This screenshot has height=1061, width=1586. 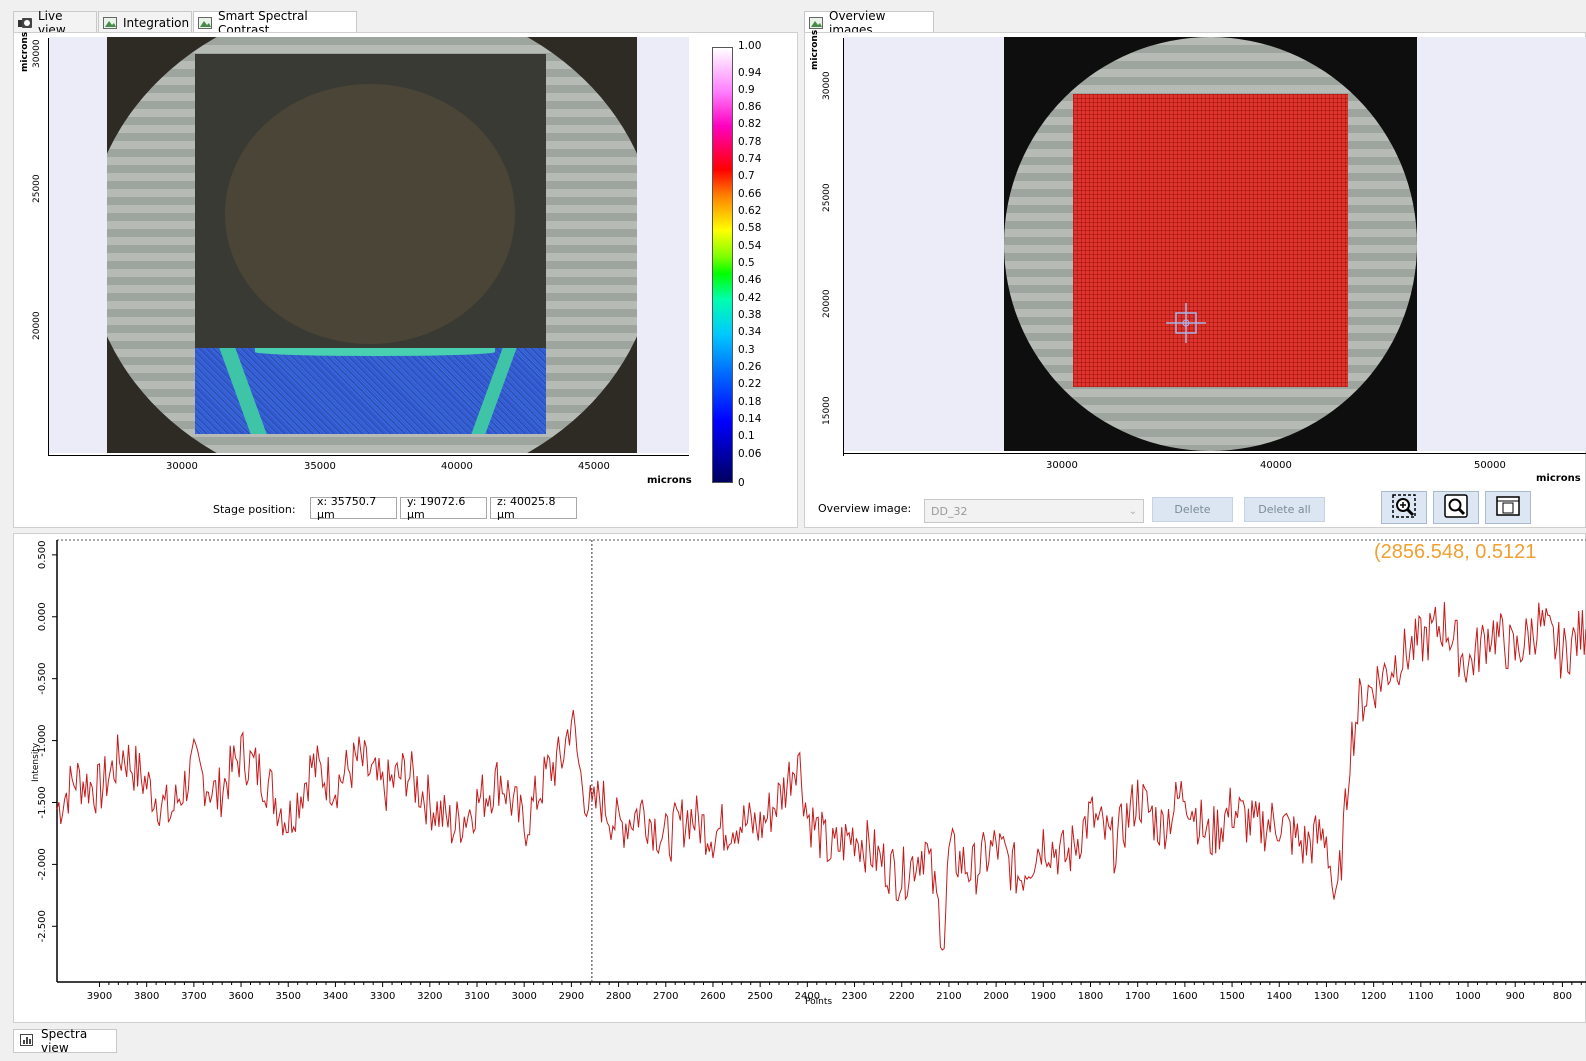 I want to click on tab-smart-spectral-contrast: Smart Spectral Contrast, so click(x=275, y=23).